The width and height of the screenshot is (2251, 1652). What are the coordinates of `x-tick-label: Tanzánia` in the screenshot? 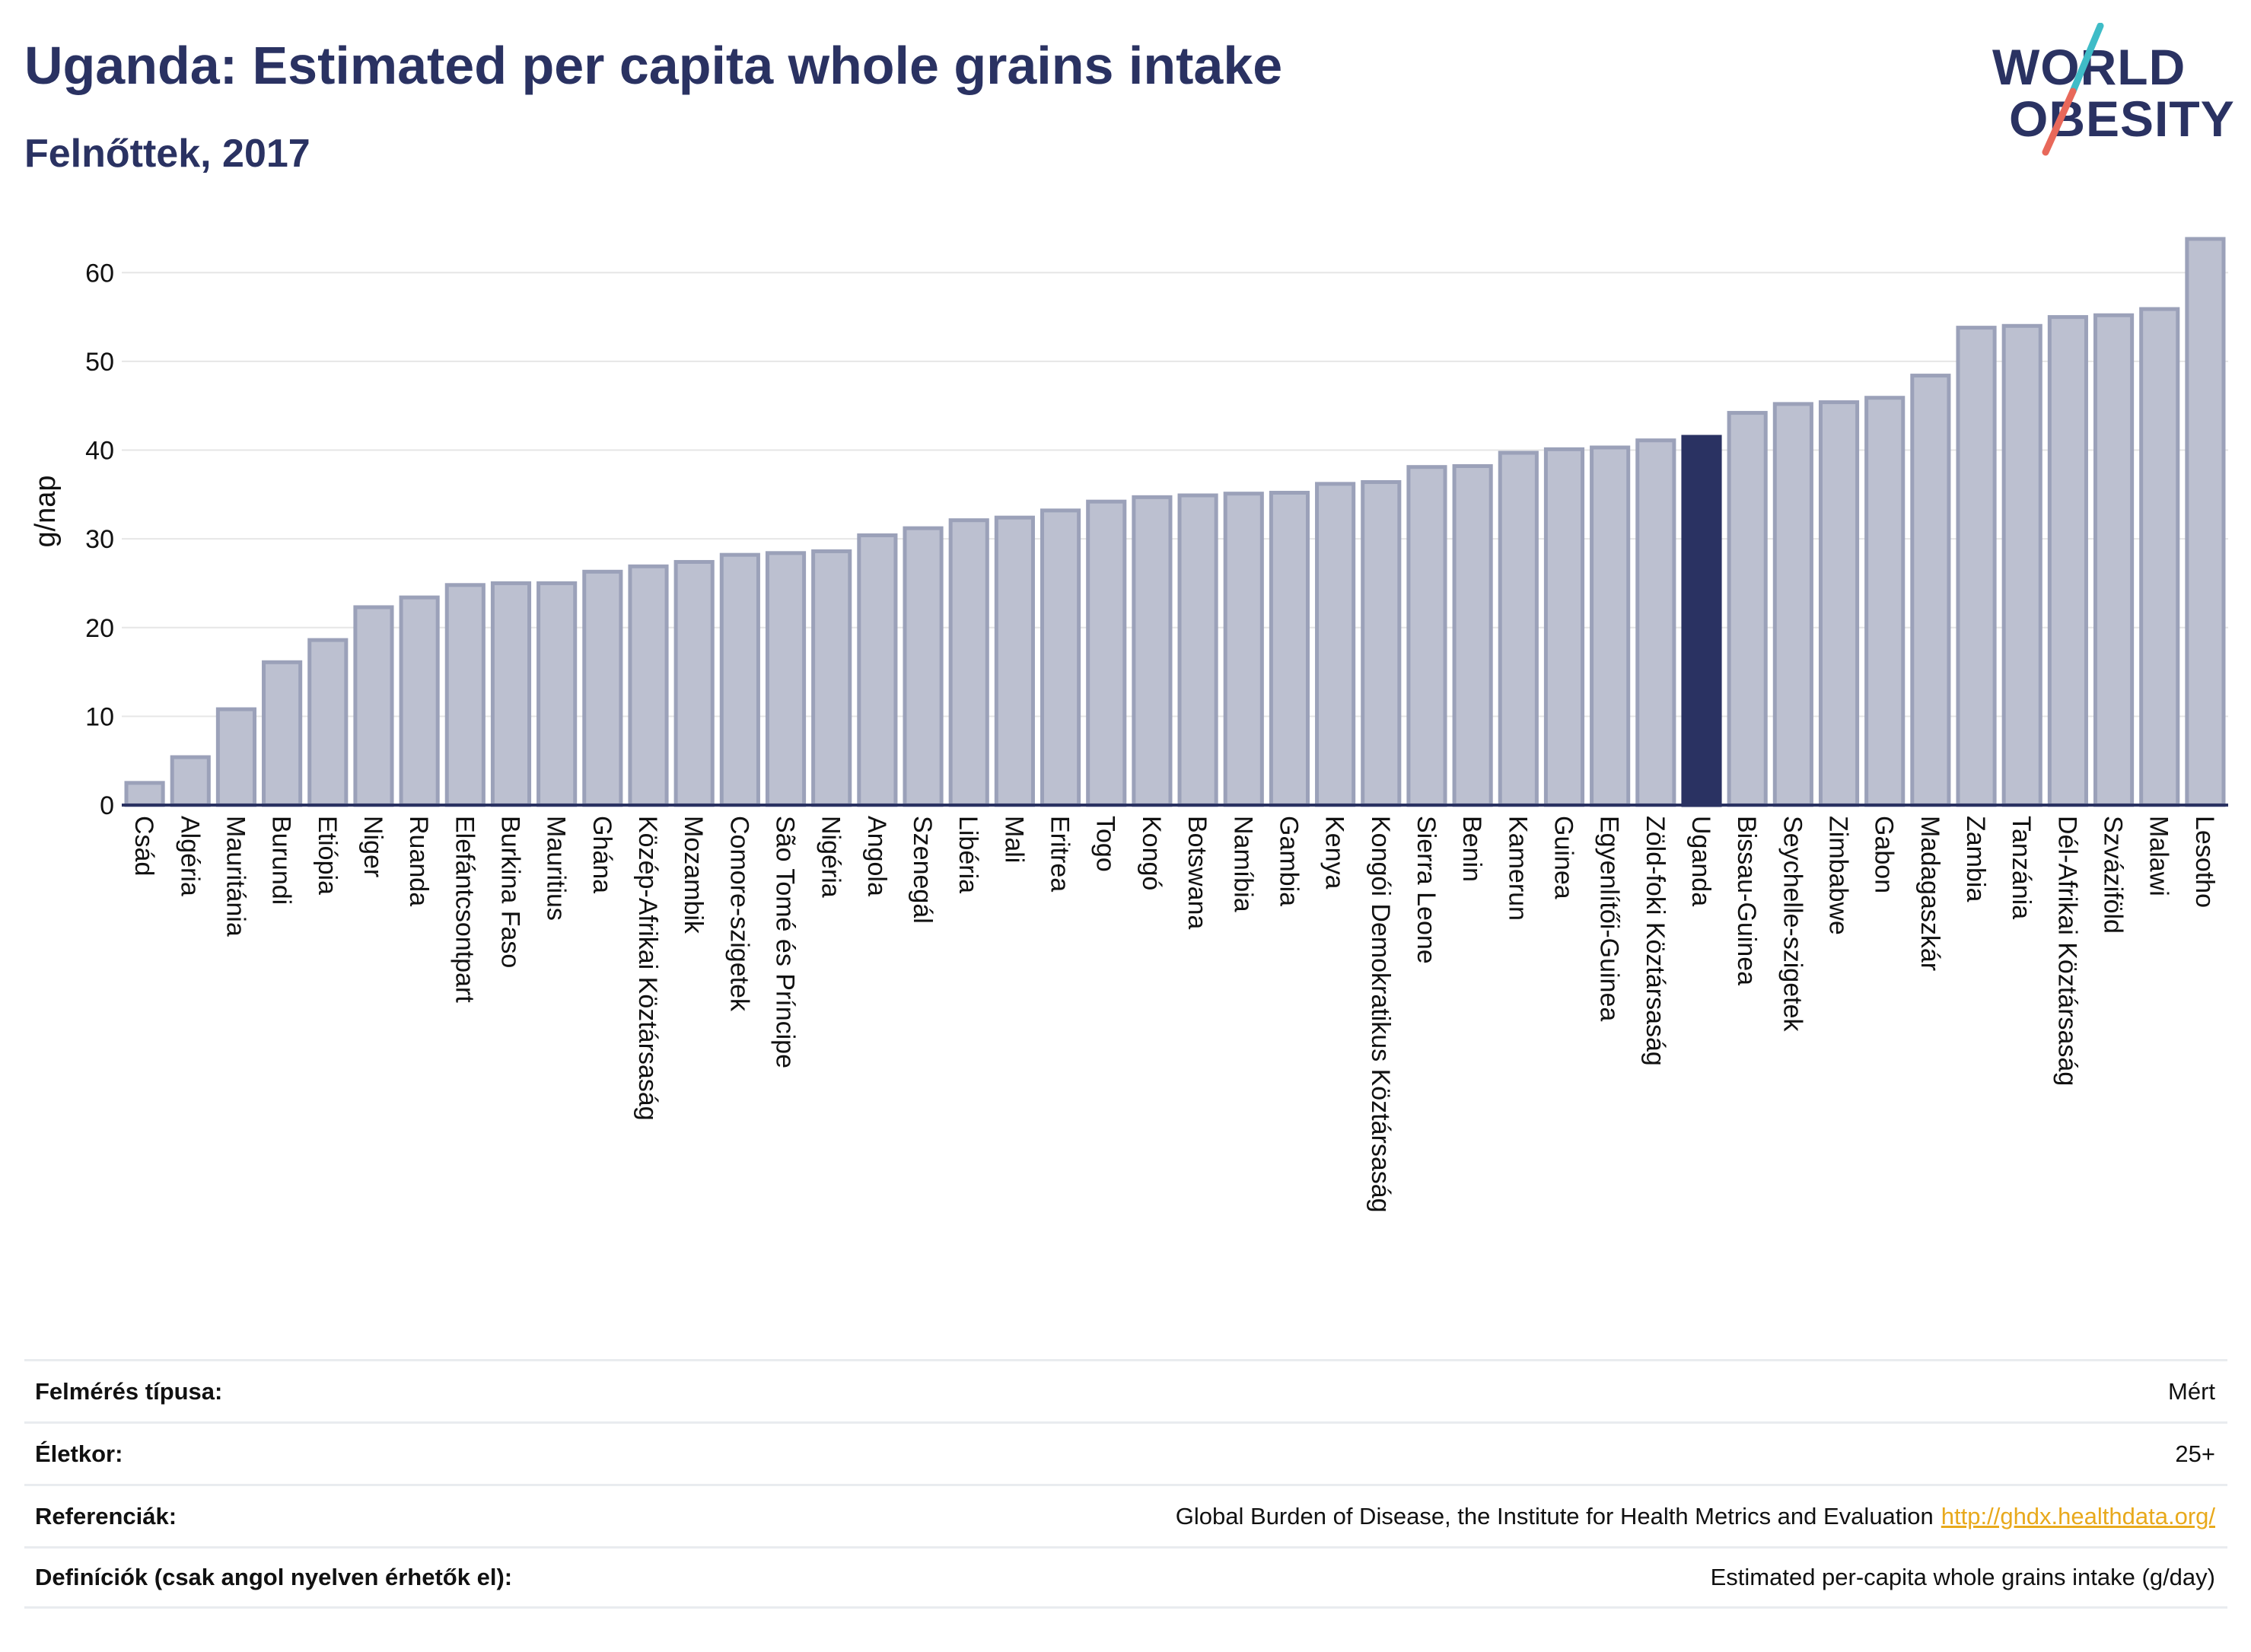 It's located at (2021, 868).